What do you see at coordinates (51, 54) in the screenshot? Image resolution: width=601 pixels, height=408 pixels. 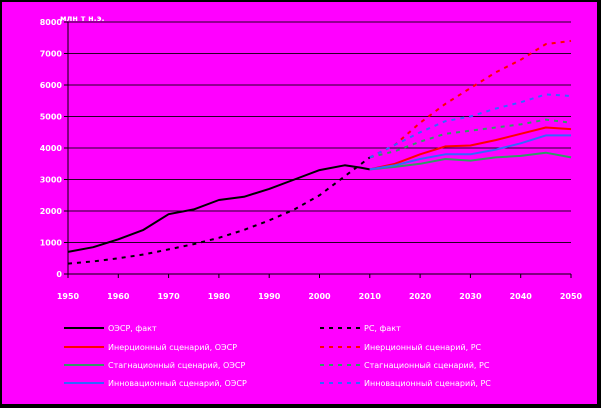 I see `y-tick-label: 7000` at bounding box center [51, 54].